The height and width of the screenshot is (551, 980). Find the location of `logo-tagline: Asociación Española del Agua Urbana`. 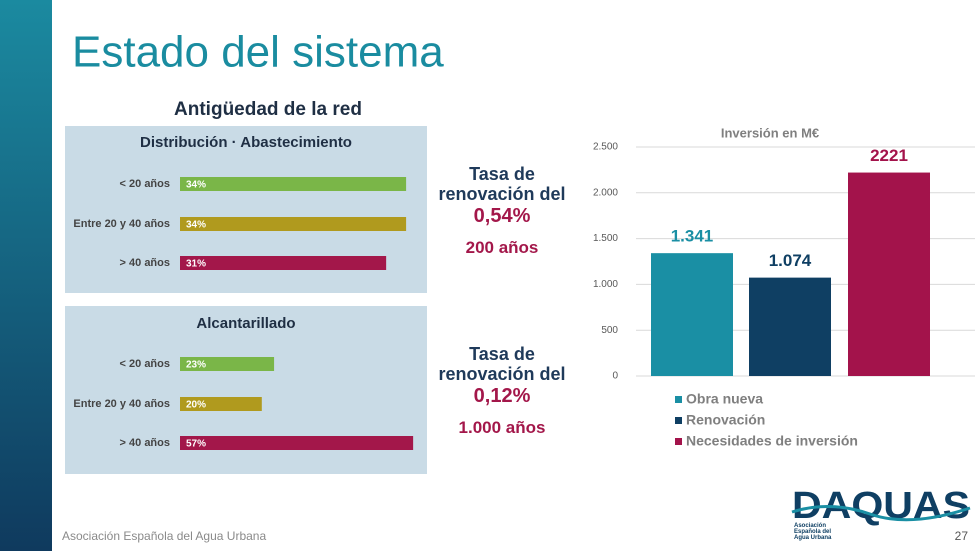

logo-tagline: Asociación Española del Agua Urbana is located at coordinates (813, 532).